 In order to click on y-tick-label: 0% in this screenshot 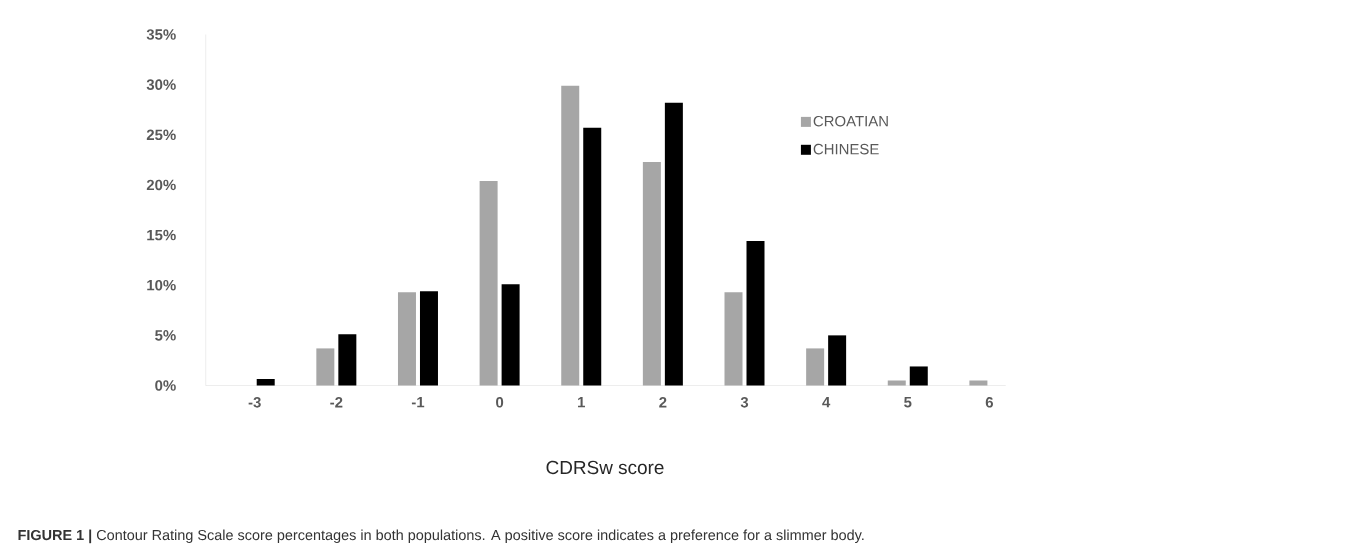, I will do `click(165, 385)`.